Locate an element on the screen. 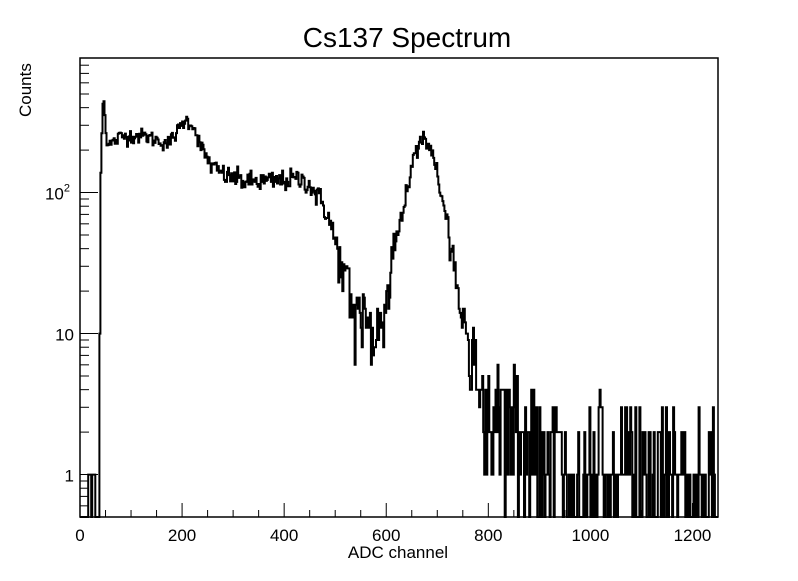  y-tick-label: 10 is located at coordinates (64, 335).